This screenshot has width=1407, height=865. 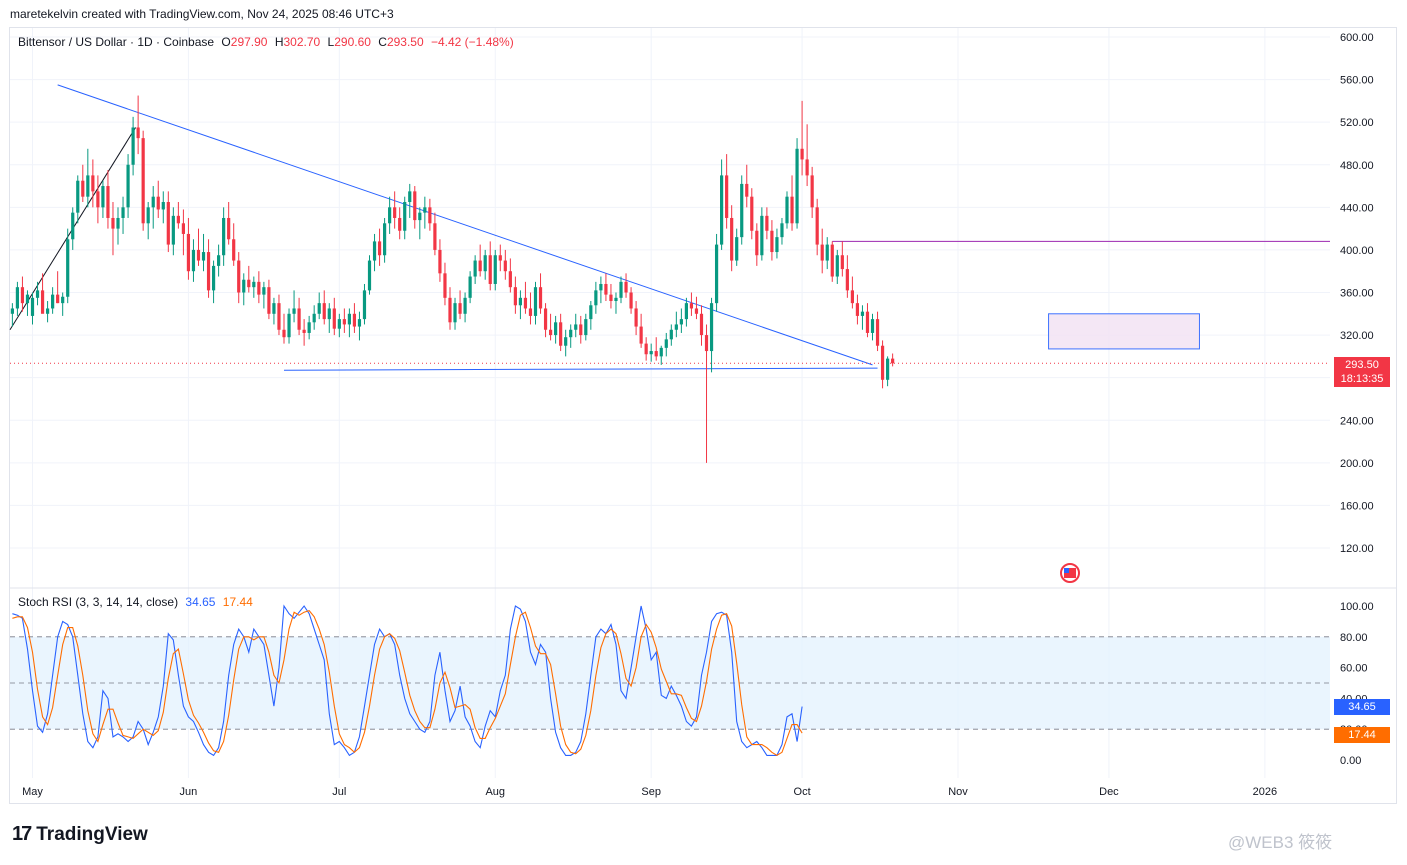 I want to click on low-value: 290.60, so click(x=352, y=42).